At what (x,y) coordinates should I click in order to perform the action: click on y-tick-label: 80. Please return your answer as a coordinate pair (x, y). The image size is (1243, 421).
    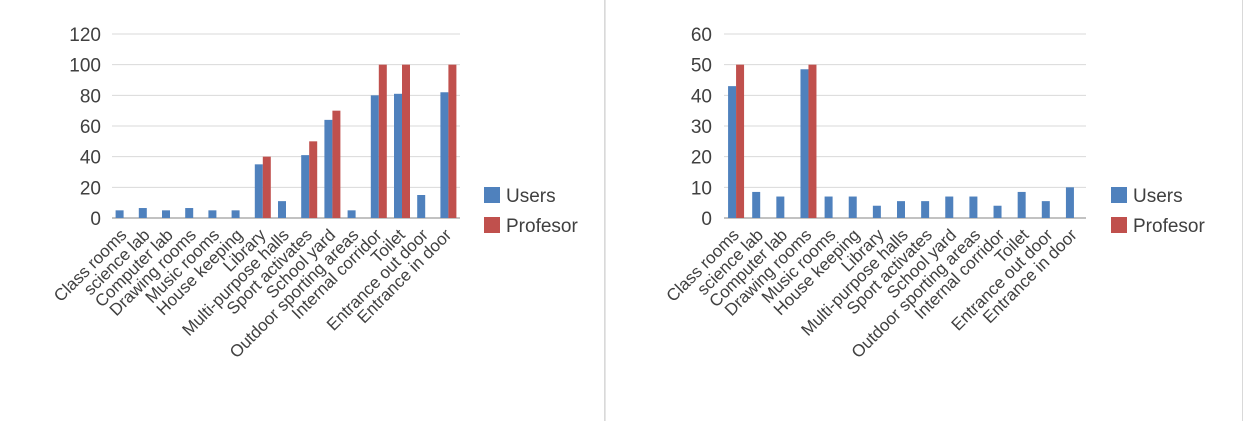
    Looking at the image, I should click on (90, 96).